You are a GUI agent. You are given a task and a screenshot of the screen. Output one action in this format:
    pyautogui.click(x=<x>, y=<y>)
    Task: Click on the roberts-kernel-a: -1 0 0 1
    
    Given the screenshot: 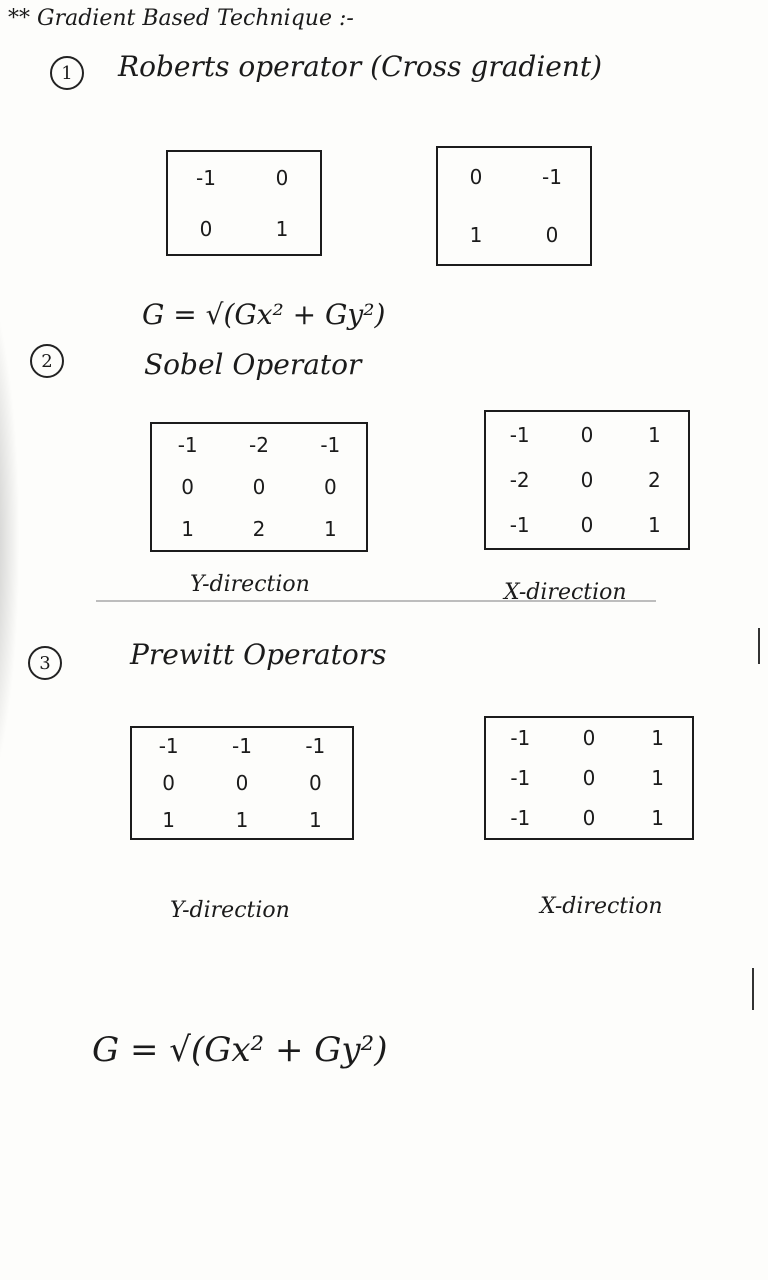 What is the action you would take?
    pyautogui.click(x=244, y=203)
    